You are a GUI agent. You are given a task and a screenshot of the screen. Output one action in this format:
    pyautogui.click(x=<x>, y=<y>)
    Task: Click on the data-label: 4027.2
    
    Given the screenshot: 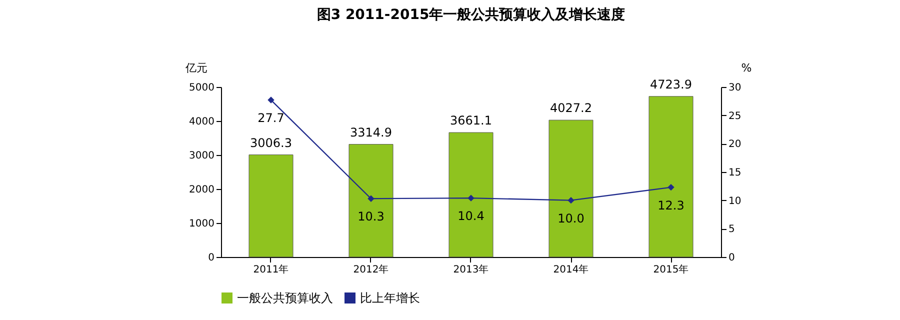 What is the action you would take?
    pyautogui.click(x=571, y=108)
    